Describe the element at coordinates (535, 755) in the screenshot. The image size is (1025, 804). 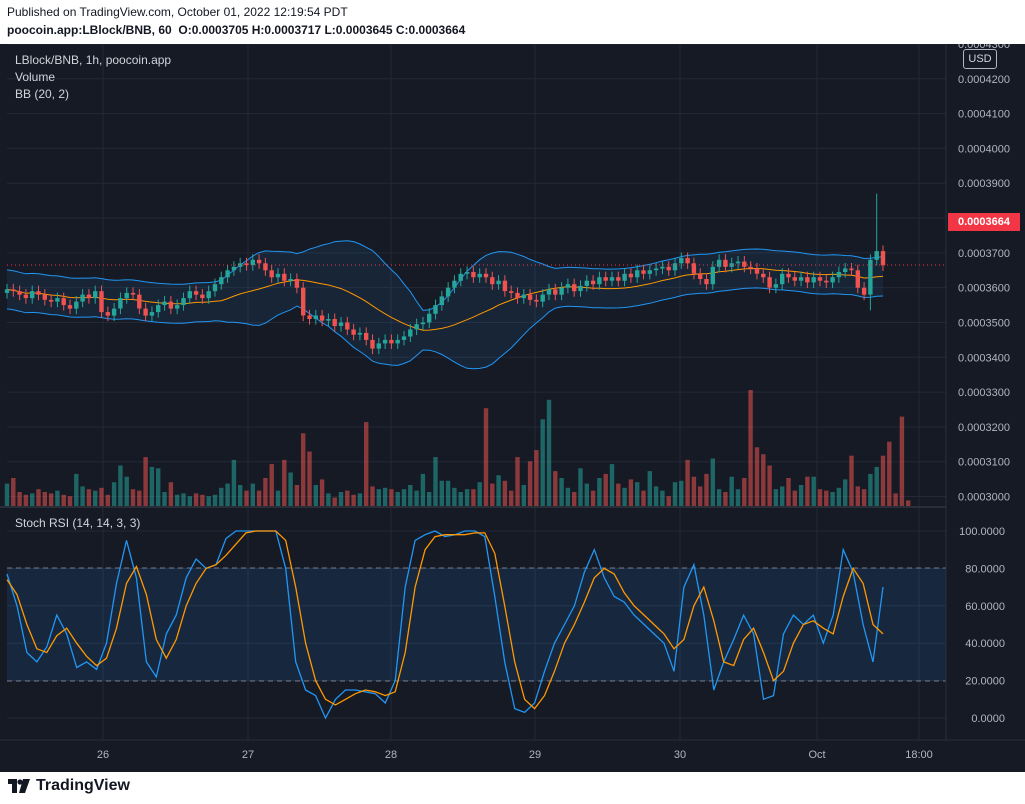
I see `time-tick-label: 29` at that location.